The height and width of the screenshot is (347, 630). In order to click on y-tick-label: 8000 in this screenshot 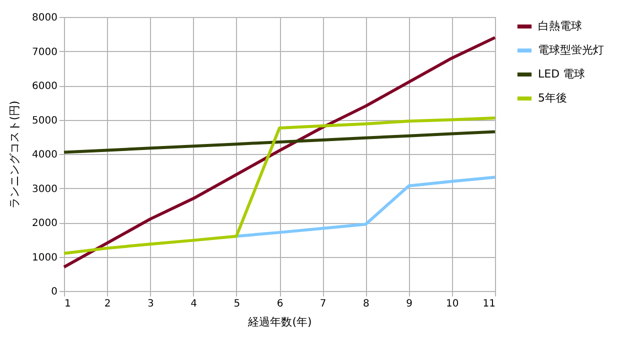, I will do `click(45, 18)`.